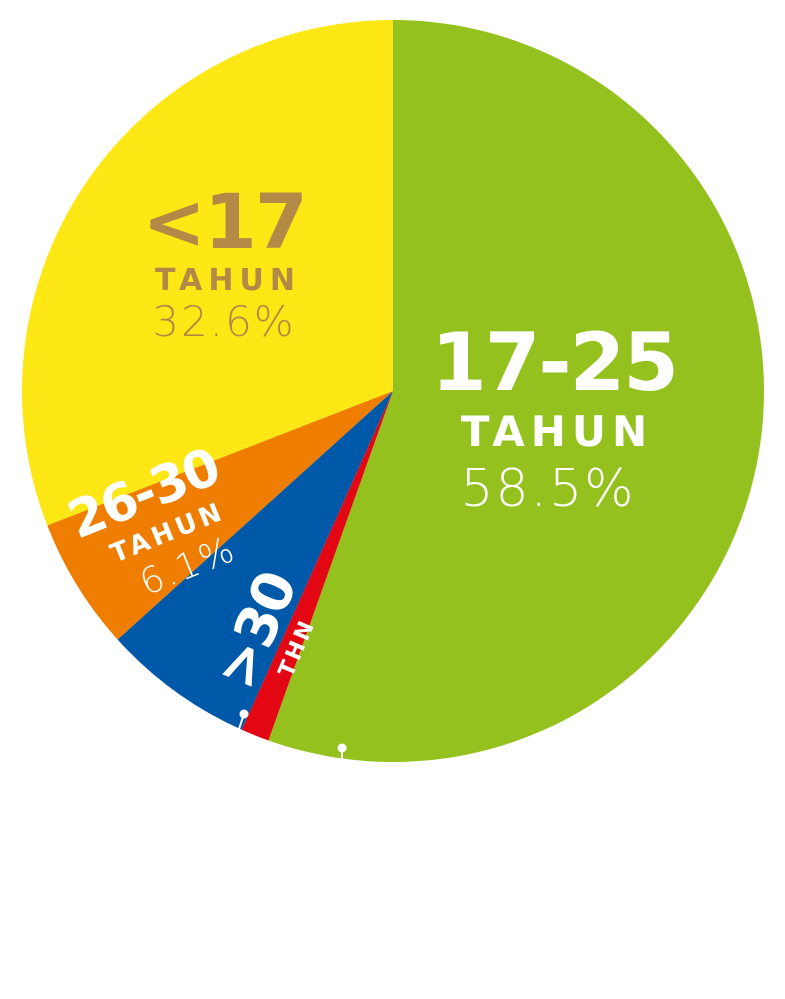 Image resolution: width=785 pixels, height=999 pixels. What do you see at coordinates (244, 714) in the screenshot?
I see `pointer-dot-blue` at bounding box center [244, 714].